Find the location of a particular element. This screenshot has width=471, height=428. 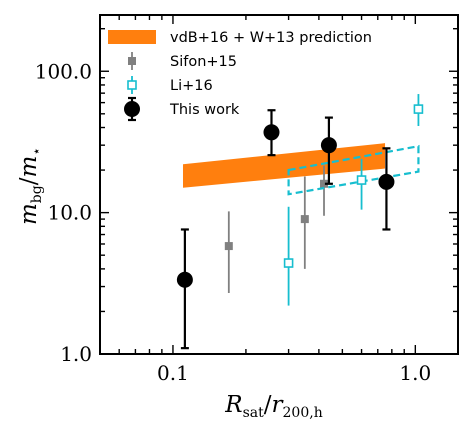

x-tick-label: 1.0 is located at coordinates (415, 373).